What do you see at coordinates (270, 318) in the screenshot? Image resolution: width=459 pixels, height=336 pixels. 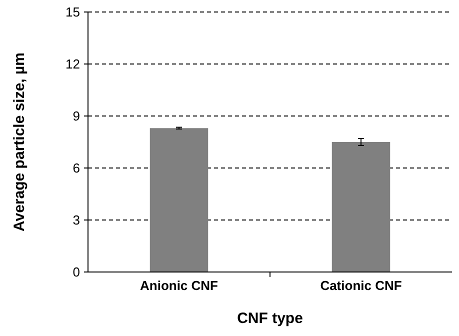 I see `x-axis-title: CNF type` at bounding box center [270, 318].